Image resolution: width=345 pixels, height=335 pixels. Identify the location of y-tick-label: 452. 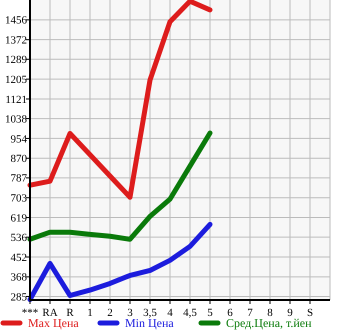
(18, 258).